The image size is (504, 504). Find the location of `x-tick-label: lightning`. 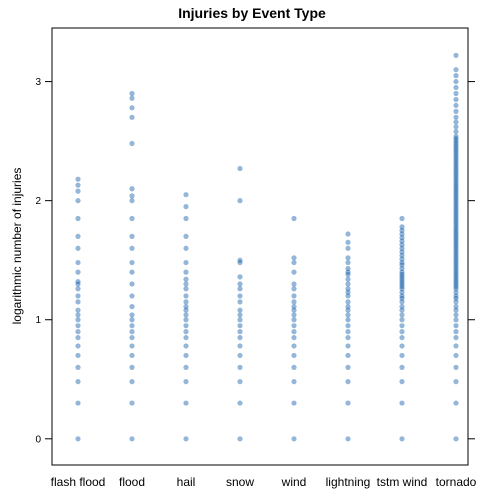

x-tick-label: lightning is located at coordinates (348, 482).